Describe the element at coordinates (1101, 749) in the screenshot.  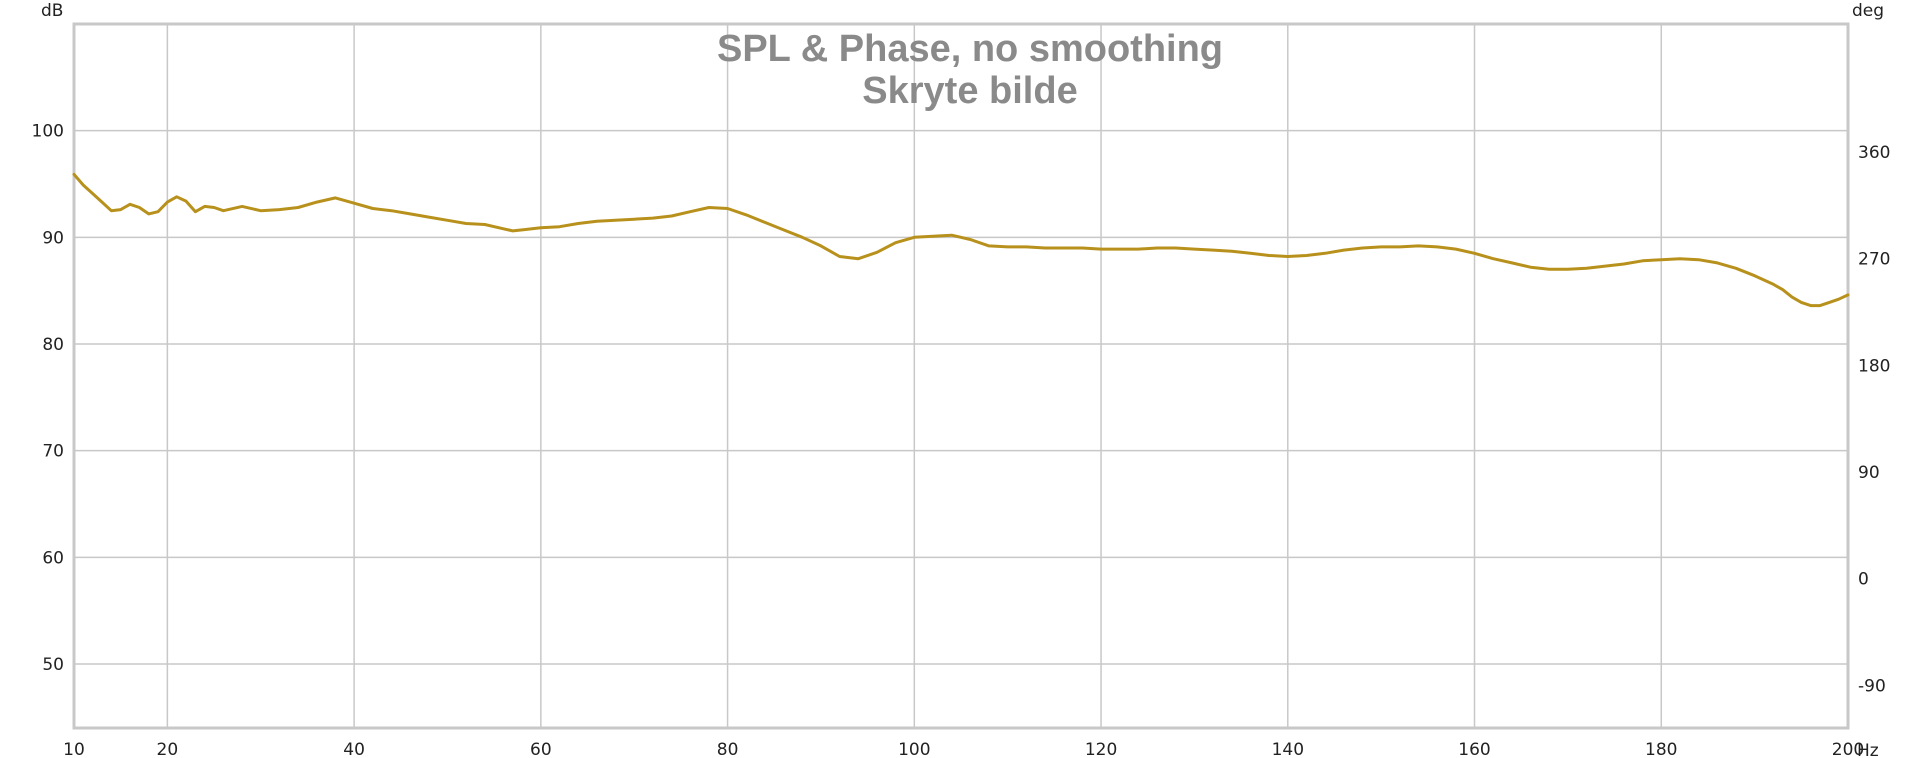
I see `x-tick-label: 120` at that location.